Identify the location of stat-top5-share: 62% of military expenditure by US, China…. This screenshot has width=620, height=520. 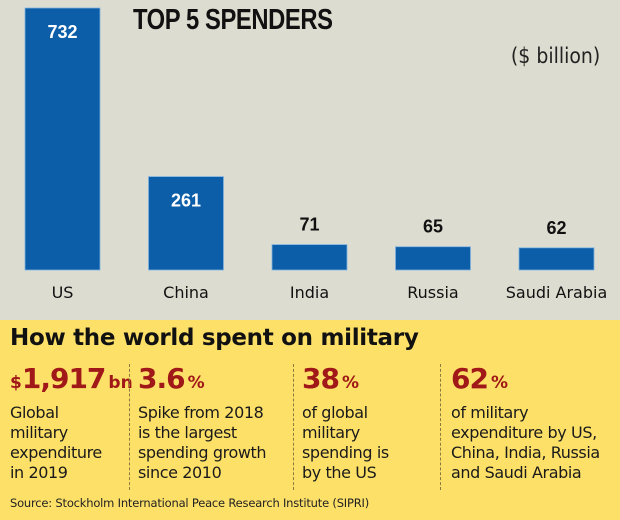
(525, 422).